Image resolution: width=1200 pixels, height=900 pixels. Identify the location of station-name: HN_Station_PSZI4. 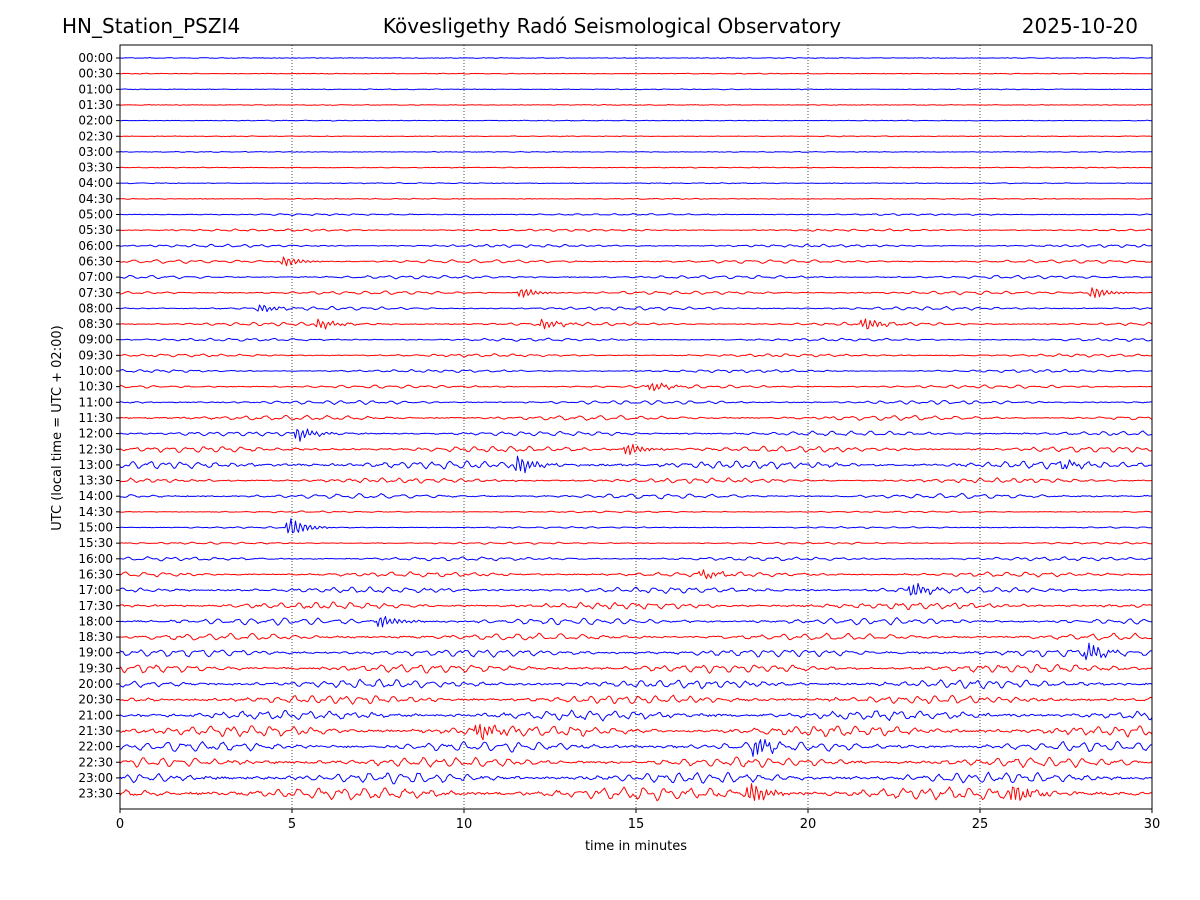
(151, 26).